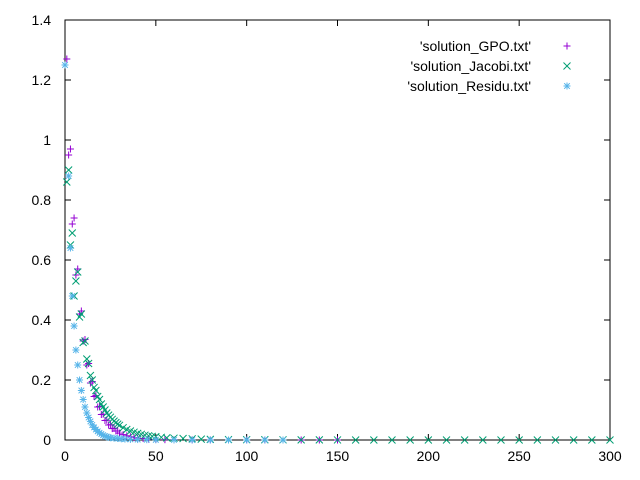 The image size is (640, 480). I want to click on x-tick-label: 250, so click(519, 456).